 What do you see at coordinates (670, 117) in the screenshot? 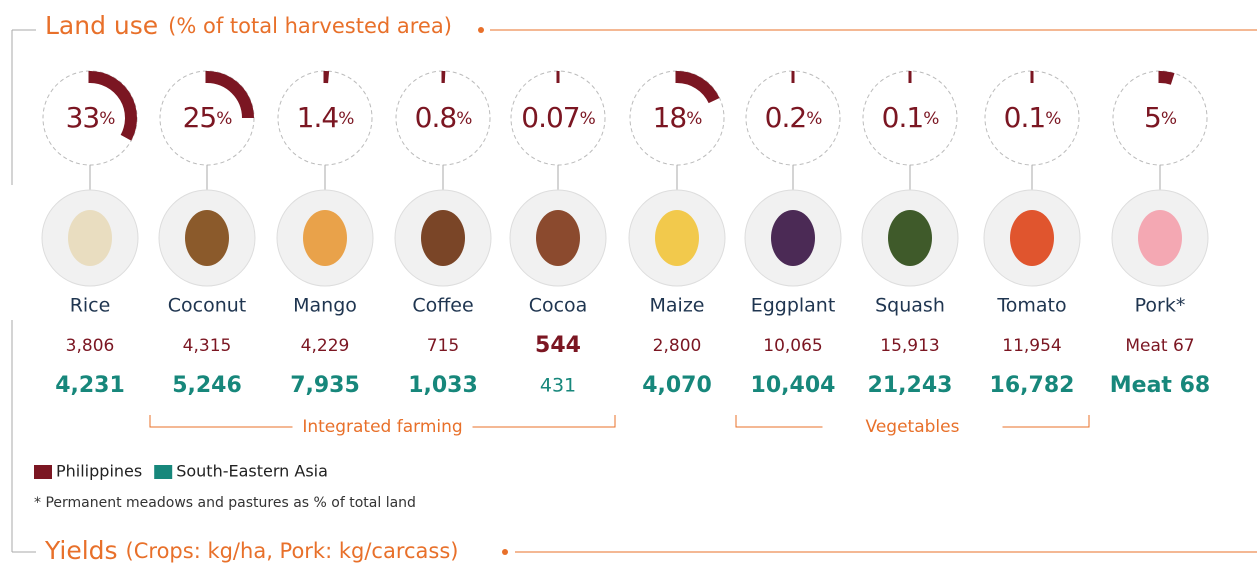
I see `share-value: 18` at bounding box center [670, 117].